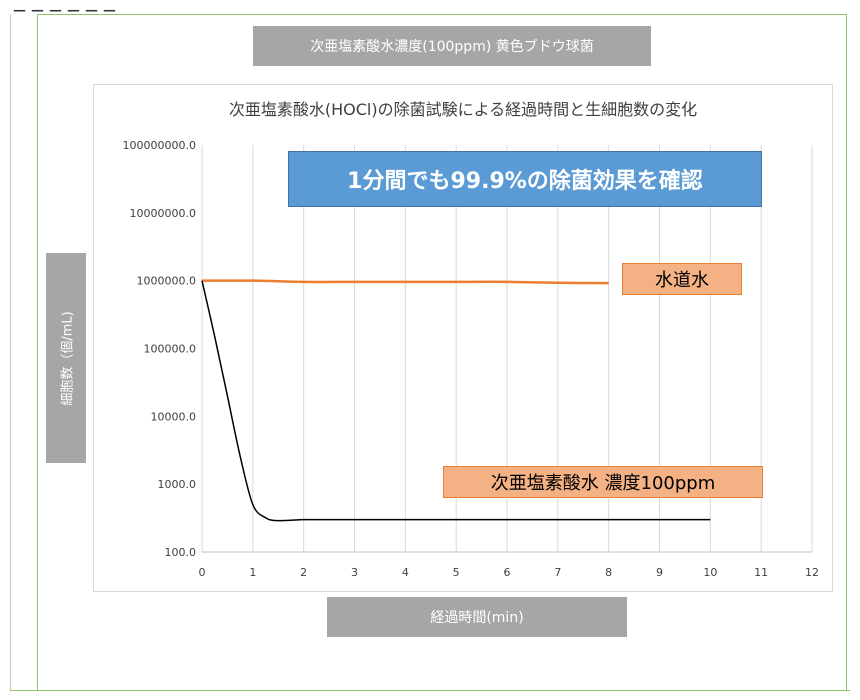 This screenshot has height=700, width=860. What do you see at coordinates (608, 572) in the screenshot?
I see `x-tick-label: 8` at bounding box center [608, 572].